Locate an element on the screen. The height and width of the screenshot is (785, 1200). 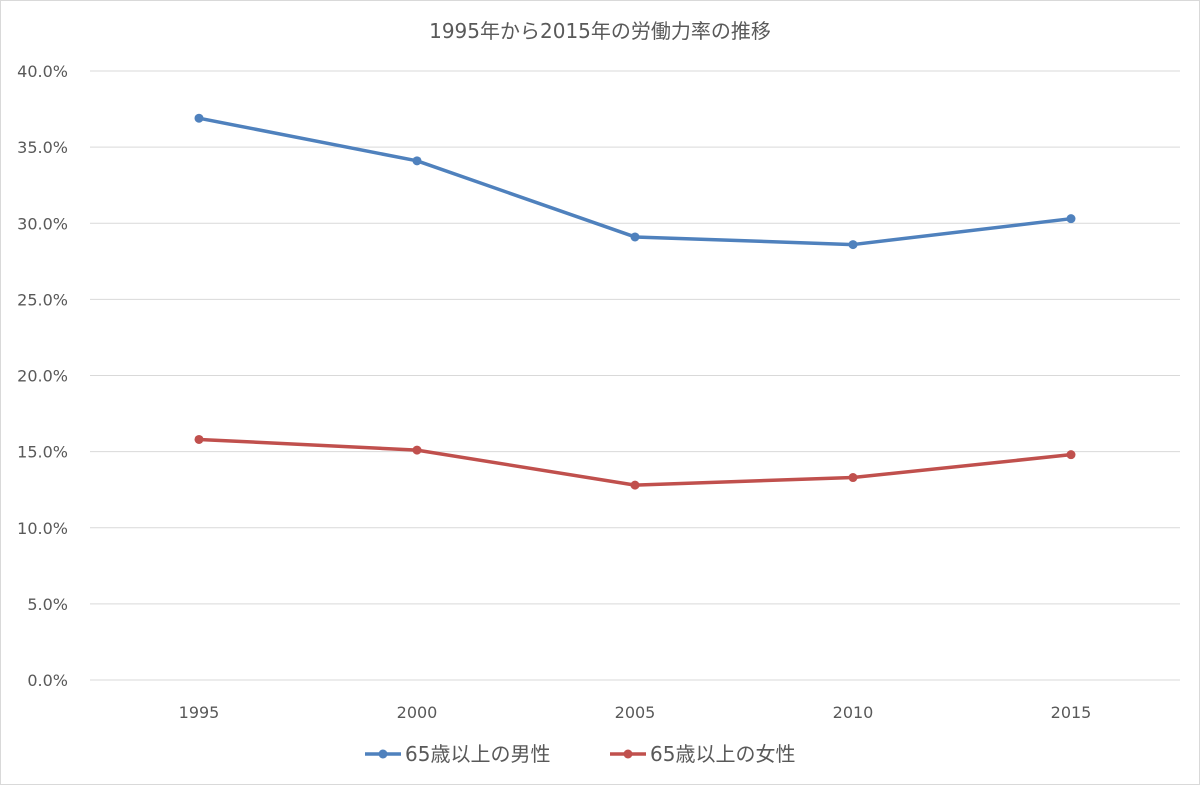
x-tick-label: 1995 is located at coordinates (199, 712).